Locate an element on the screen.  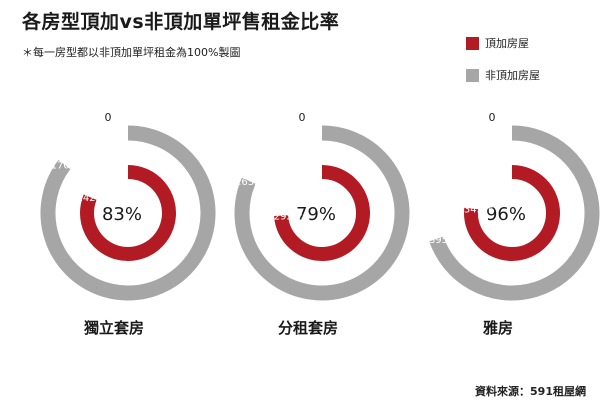
category-label: 分租套房 is located at coordinates (308, 328).